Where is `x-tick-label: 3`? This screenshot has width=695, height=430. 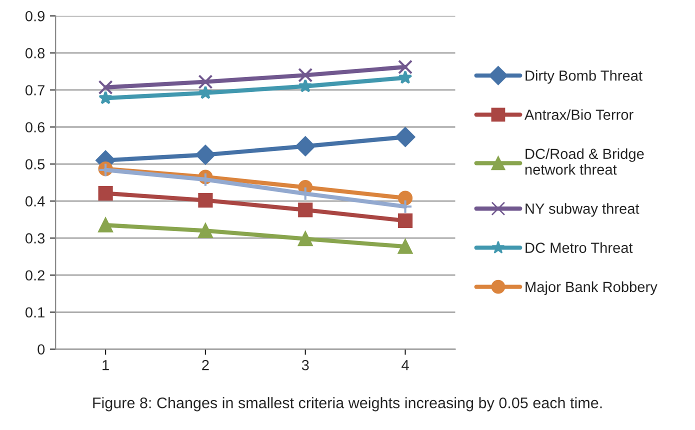
x-tick-label: 3 is located at coordinates (305, 365).